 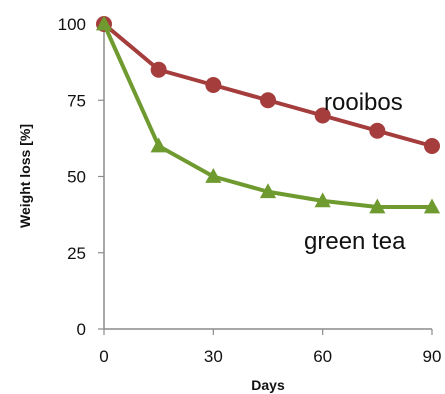 What do you see at coordinates (270, 347) in the screenshot?
I see `x-axis-ticks: 0 30 60 90` at bounding box center [270, 347].